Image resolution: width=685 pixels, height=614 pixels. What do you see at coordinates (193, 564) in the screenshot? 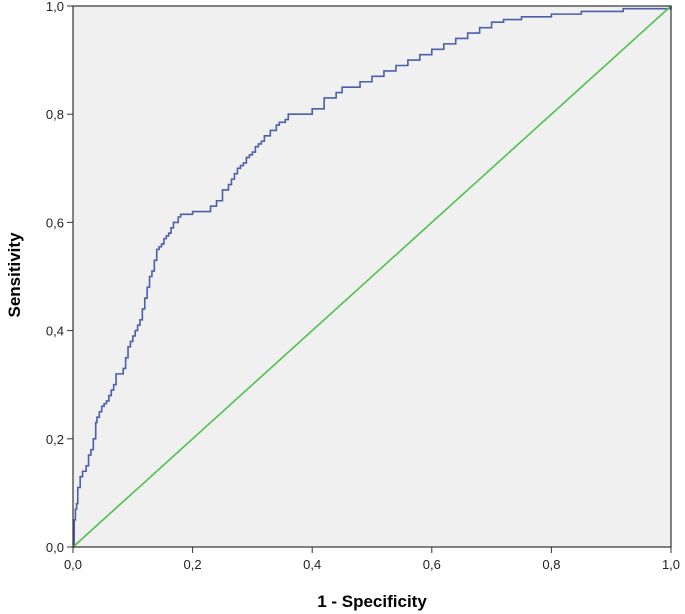
I see `x-tick-label: 0,2` at bounding box center [193, 564].